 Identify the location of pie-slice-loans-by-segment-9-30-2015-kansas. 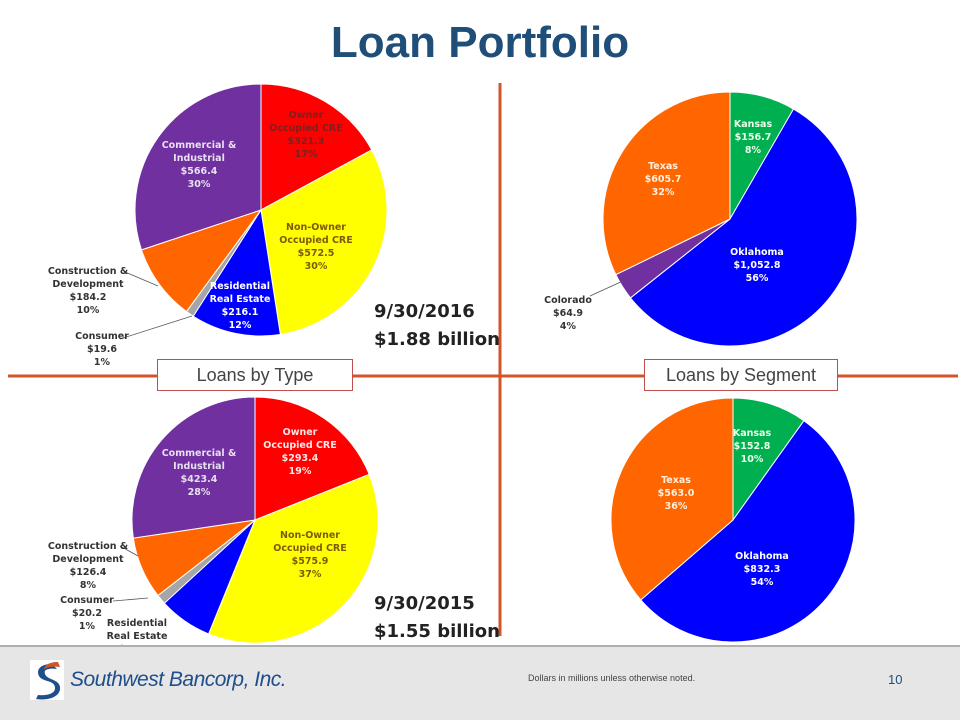
(768, 459).